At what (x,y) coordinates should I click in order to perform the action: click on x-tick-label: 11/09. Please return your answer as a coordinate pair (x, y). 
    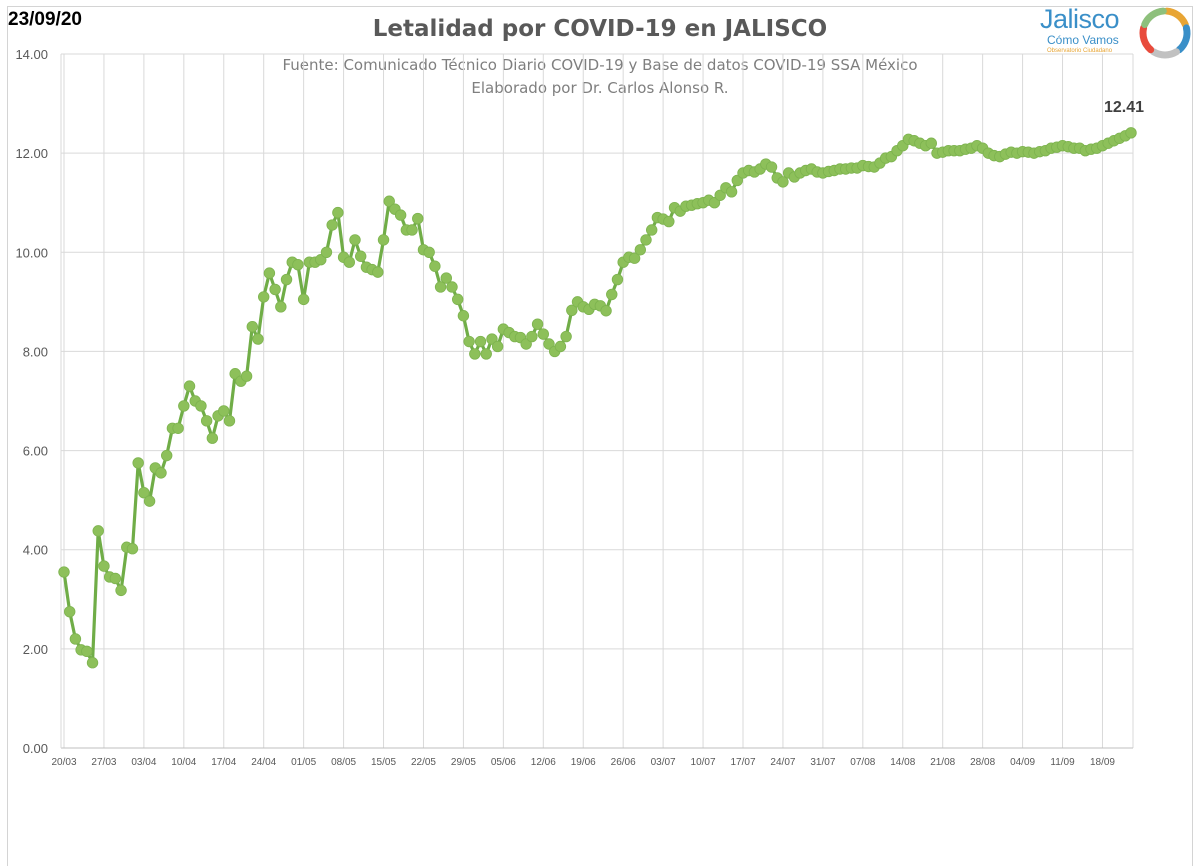
    Looking at the image, I should click on (1062, 762).